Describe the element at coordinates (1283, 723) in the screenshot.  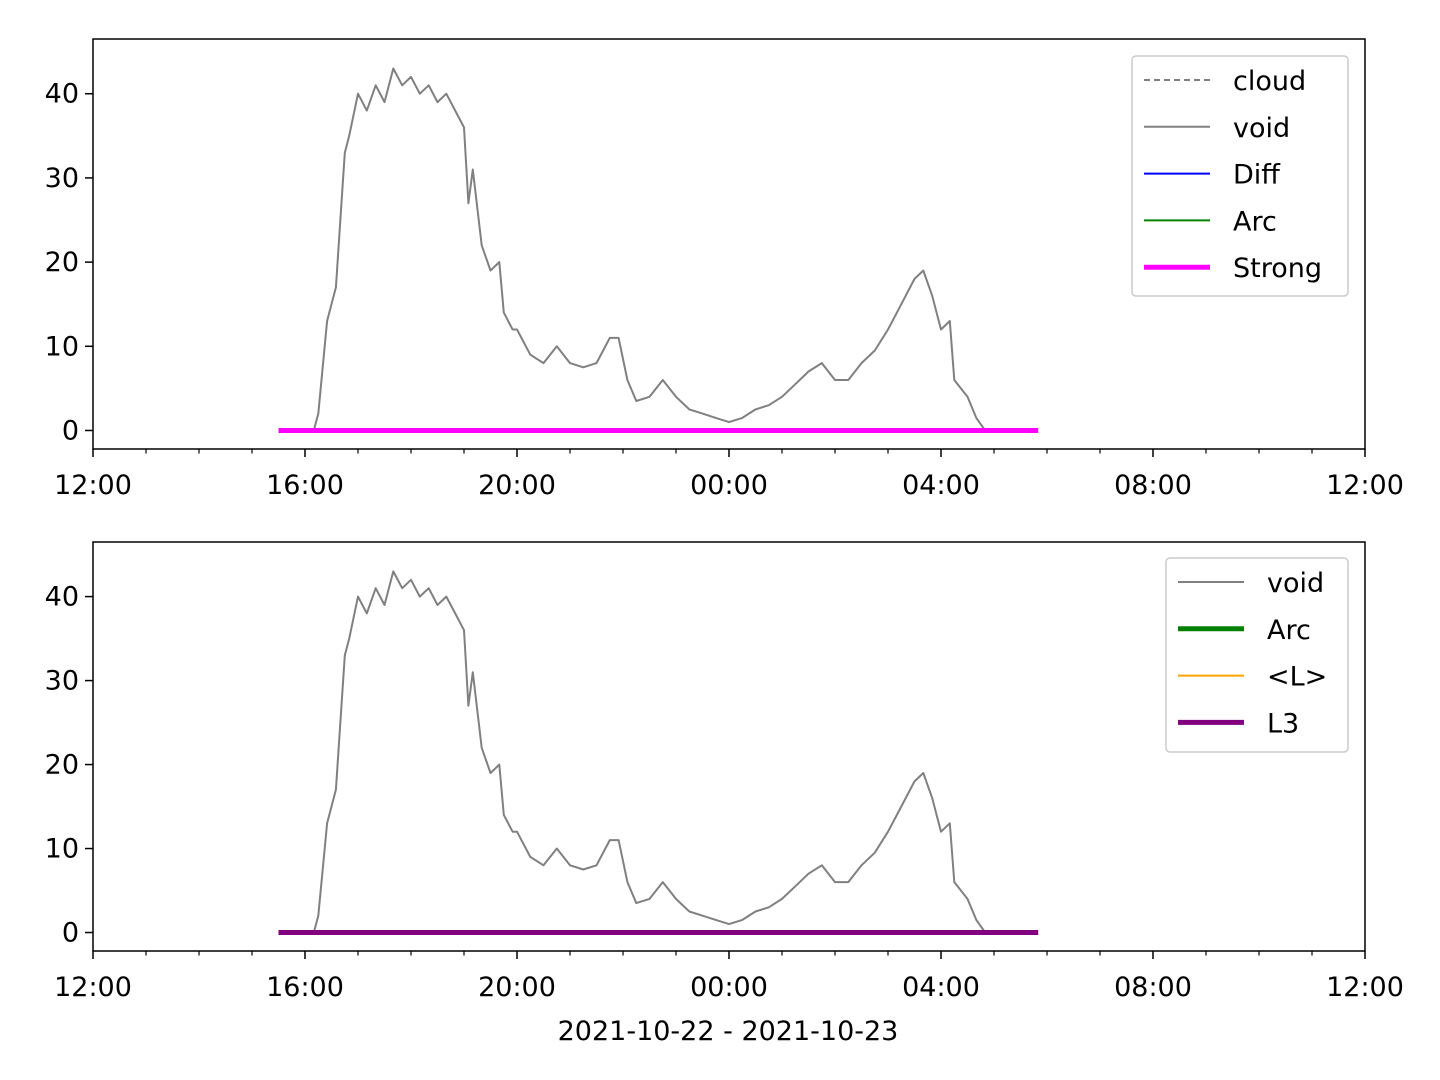
I see `legend-label: L3` at that location.